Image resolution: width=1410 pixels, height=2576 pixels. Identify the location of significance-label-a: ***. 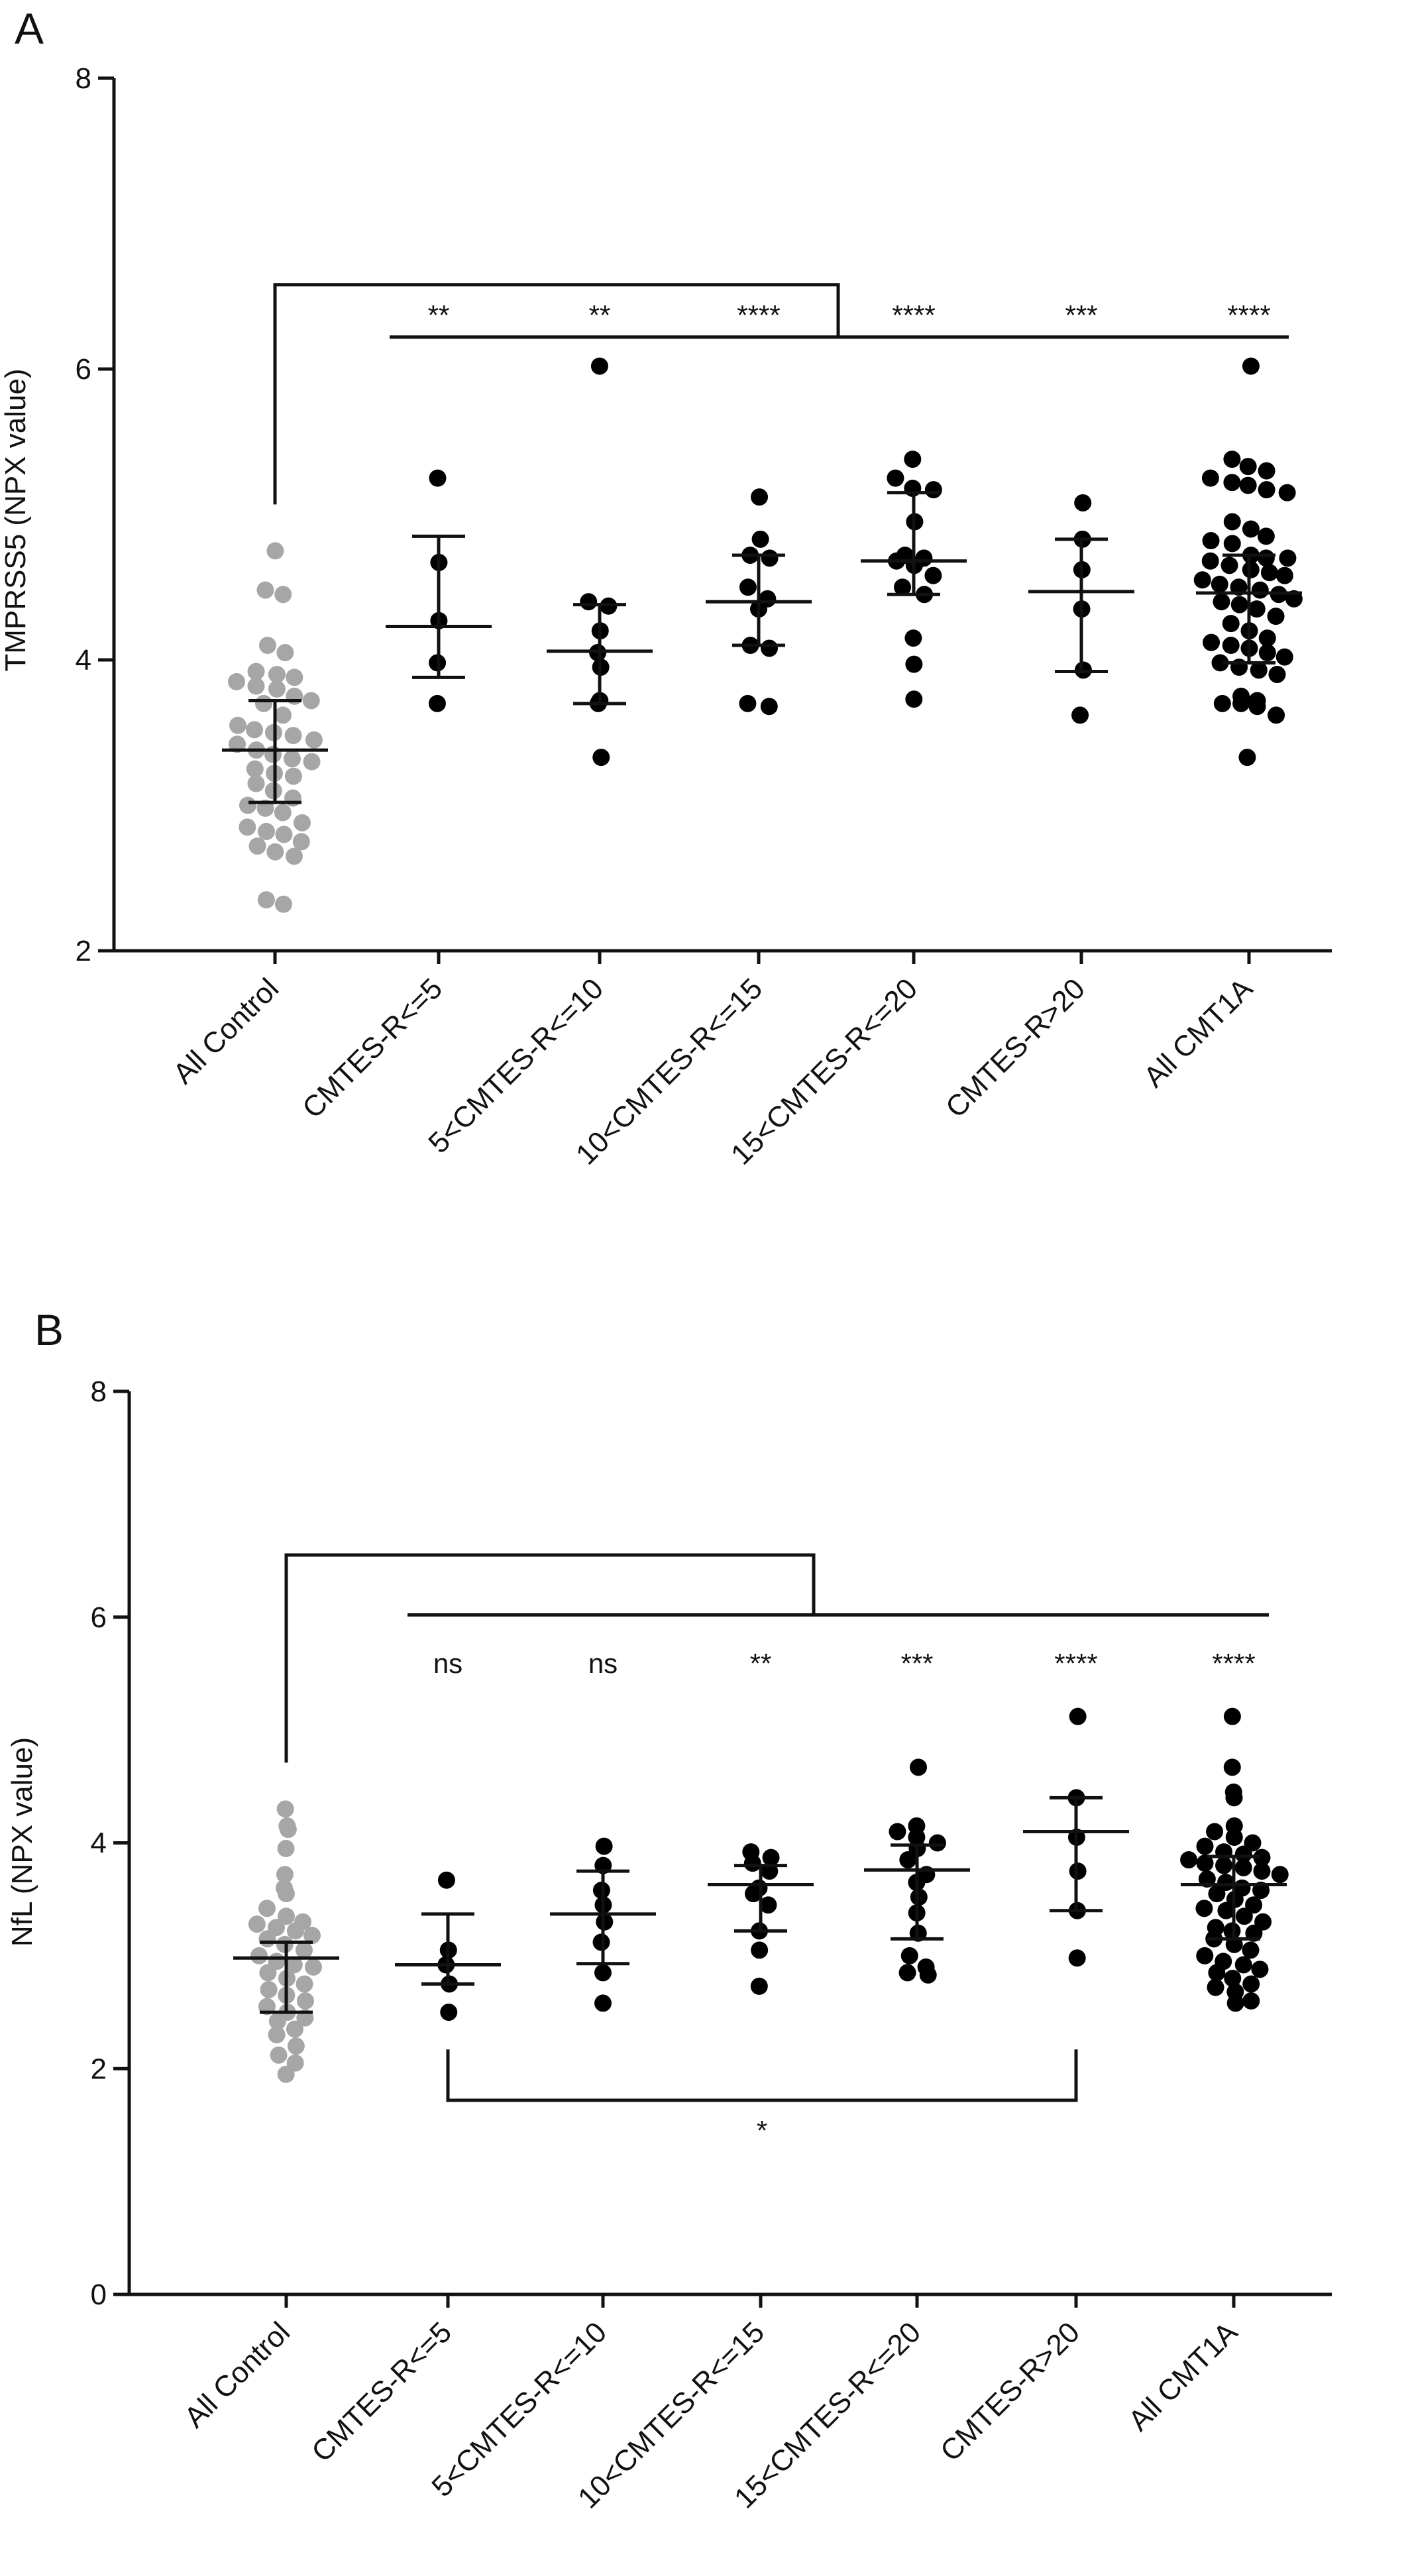
(1081, 315).